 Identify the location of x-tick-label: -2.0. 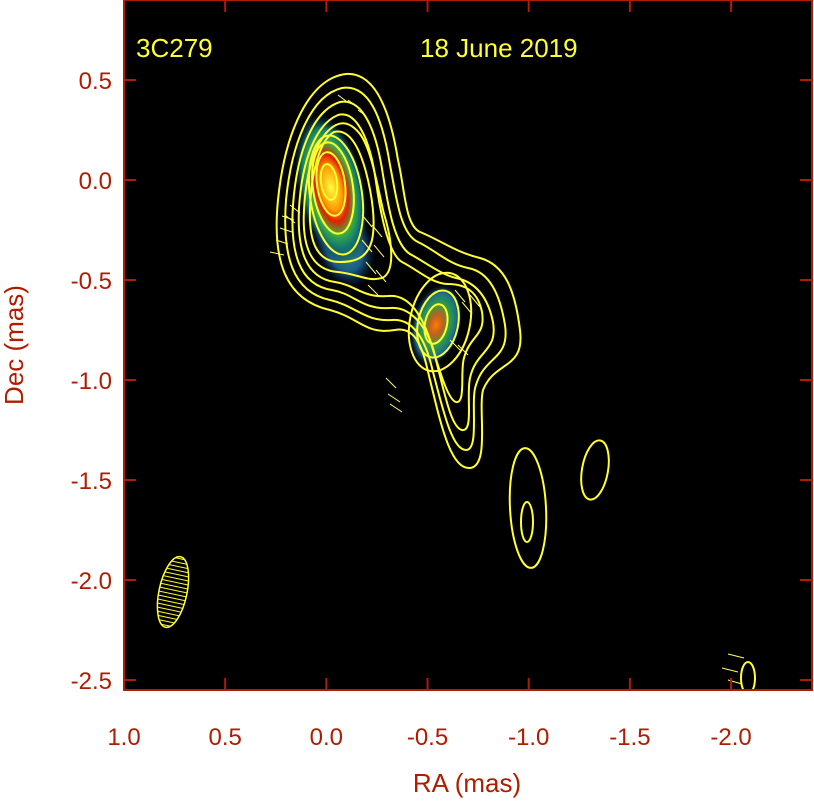
(730, 737).